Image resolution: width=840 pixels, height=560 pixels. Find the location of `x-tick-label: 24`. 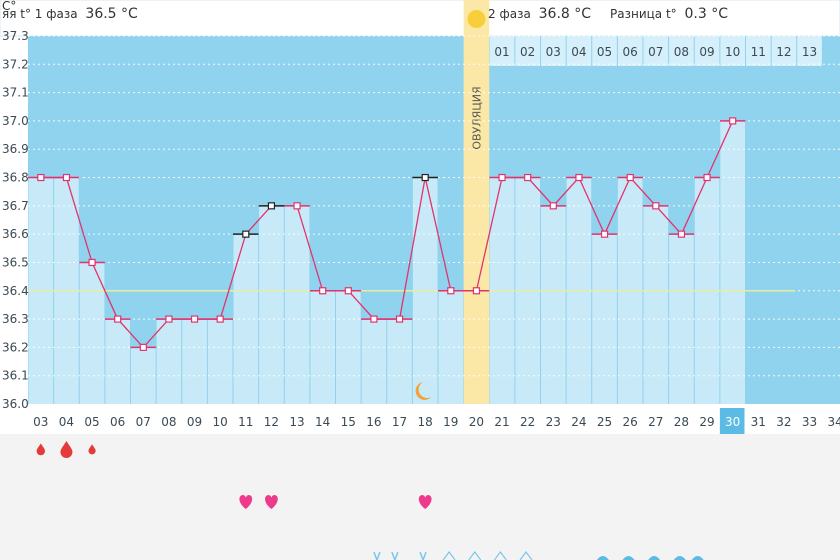

x-tick-label: 24 is located at coordinates (578, 422).